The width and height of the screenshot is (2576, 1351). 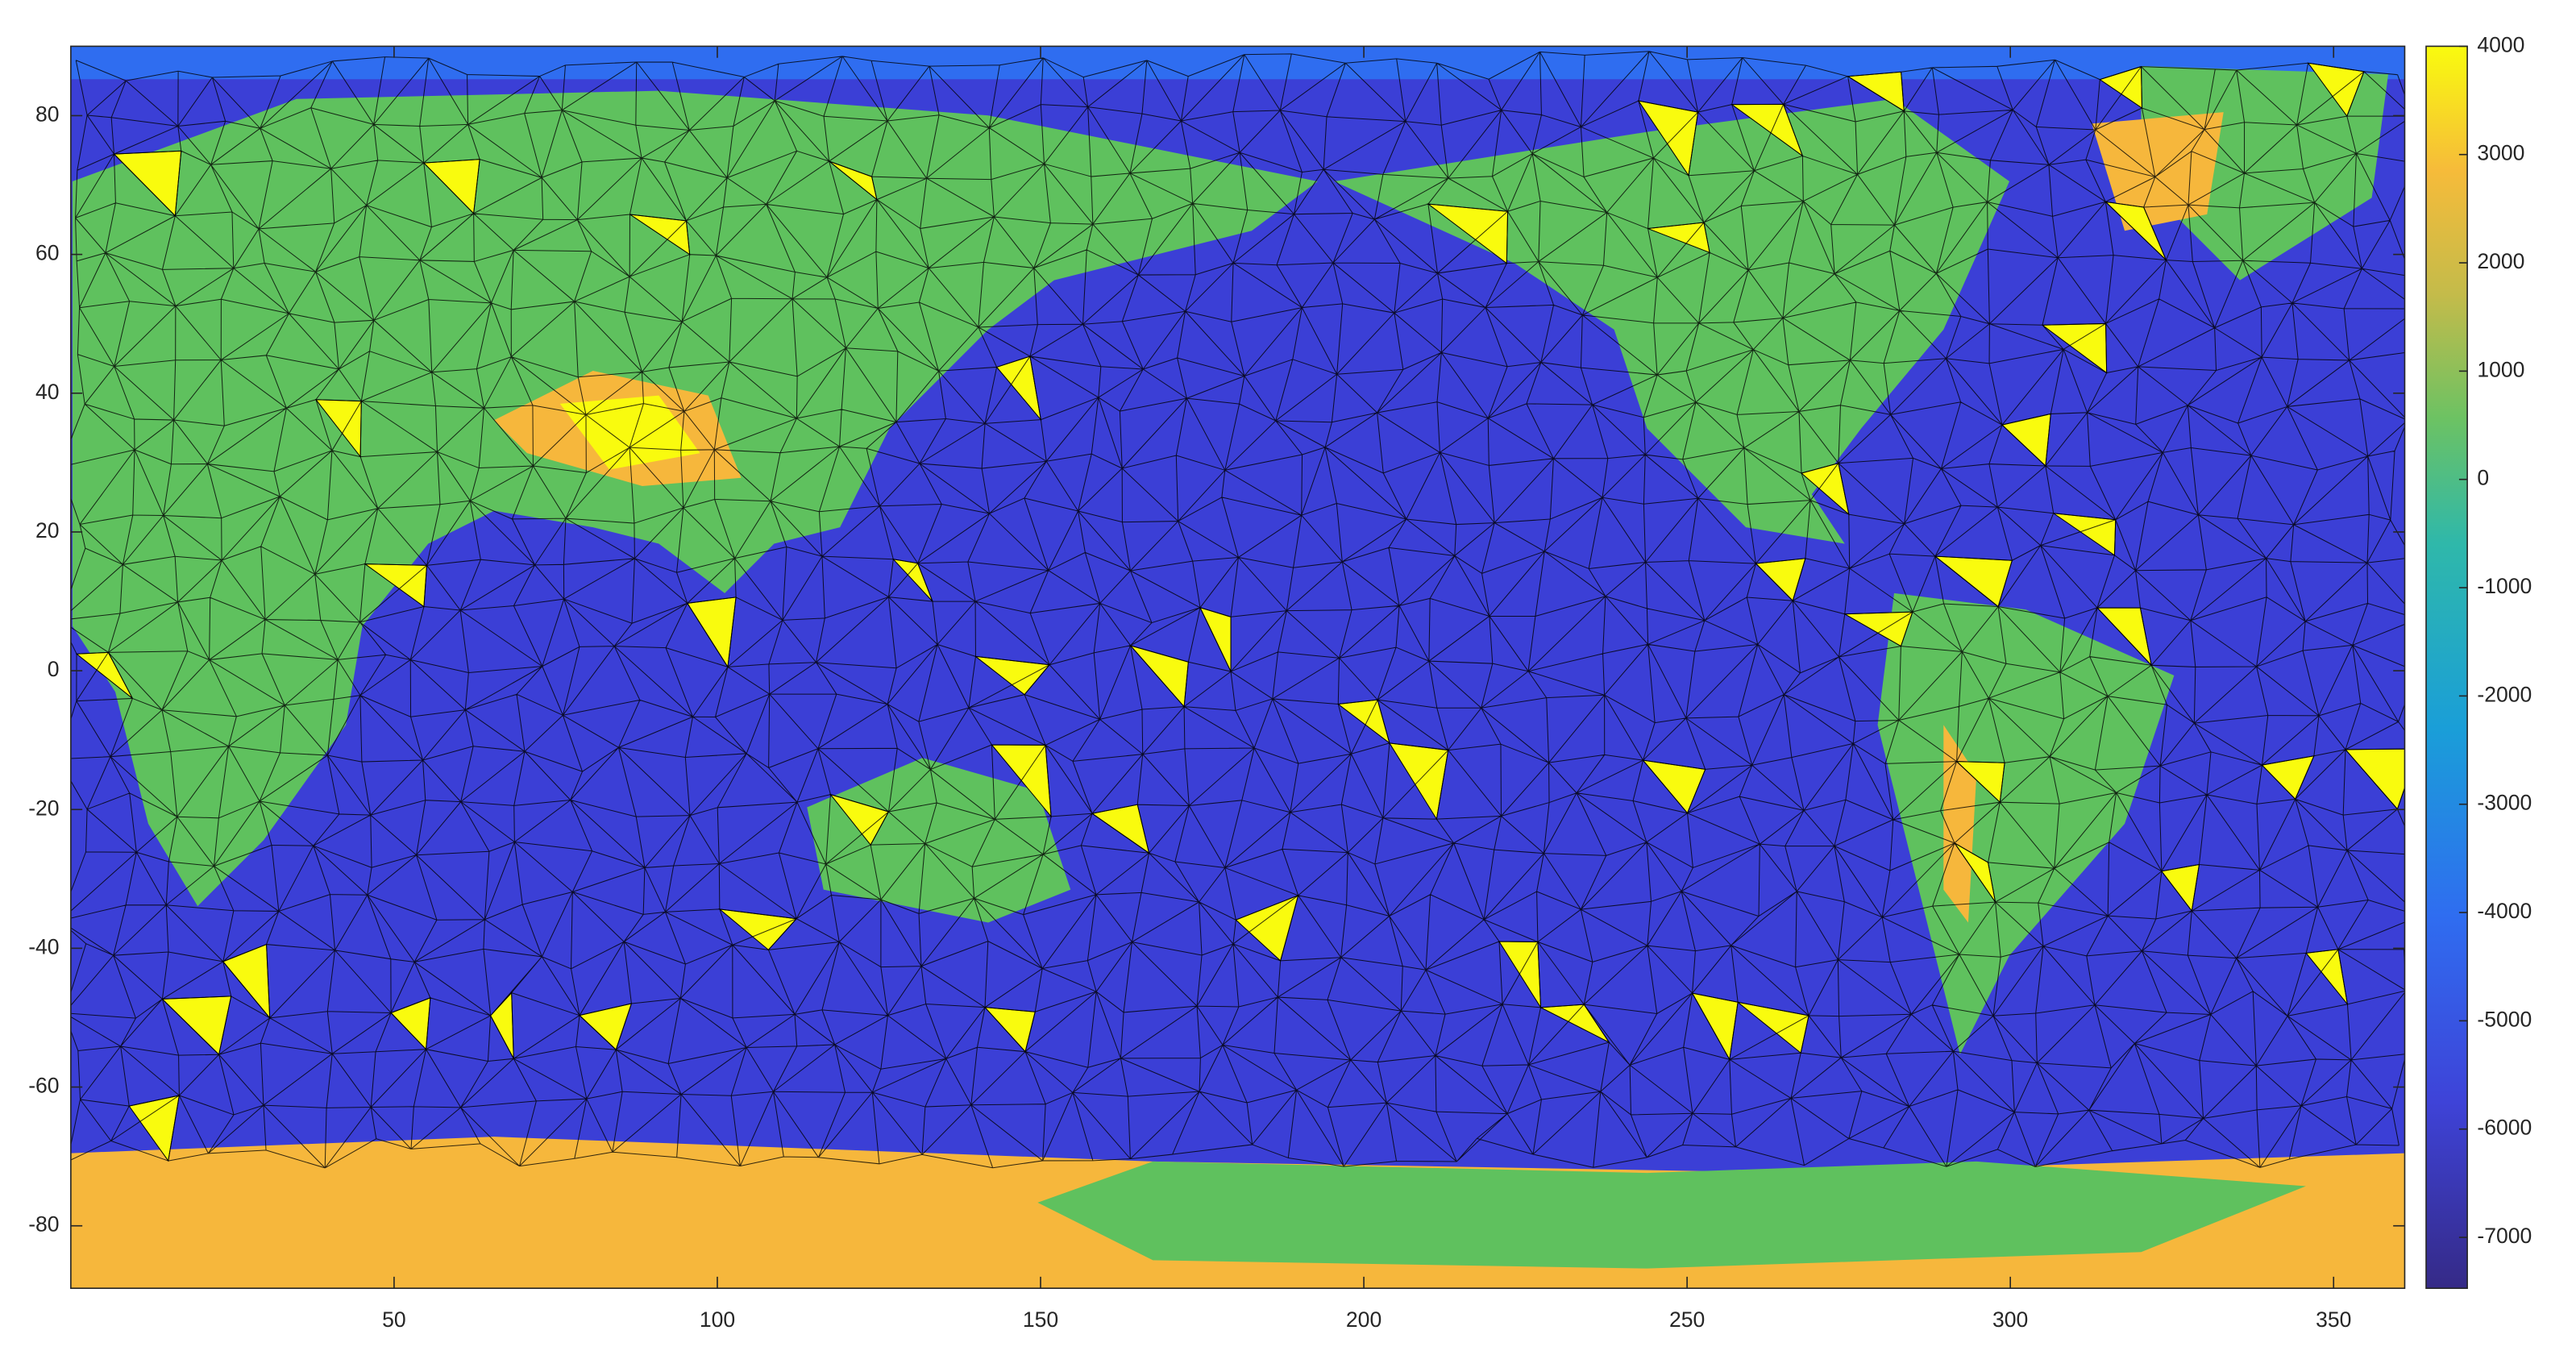 What do you see at coordinates (43, 1225) in the screenshot?
I see `y-tick-label: -80` at bounding box center [43, 1225].